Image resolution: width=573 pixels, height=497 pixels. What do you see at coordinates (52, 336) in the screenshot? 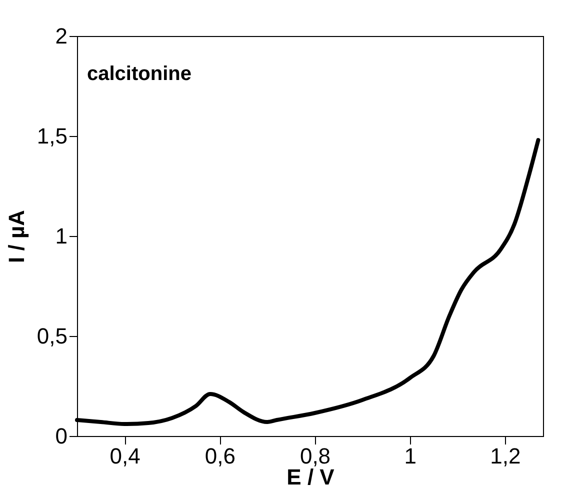
I see `y-tick-label: 0,5` at bounding box center [52, 336].